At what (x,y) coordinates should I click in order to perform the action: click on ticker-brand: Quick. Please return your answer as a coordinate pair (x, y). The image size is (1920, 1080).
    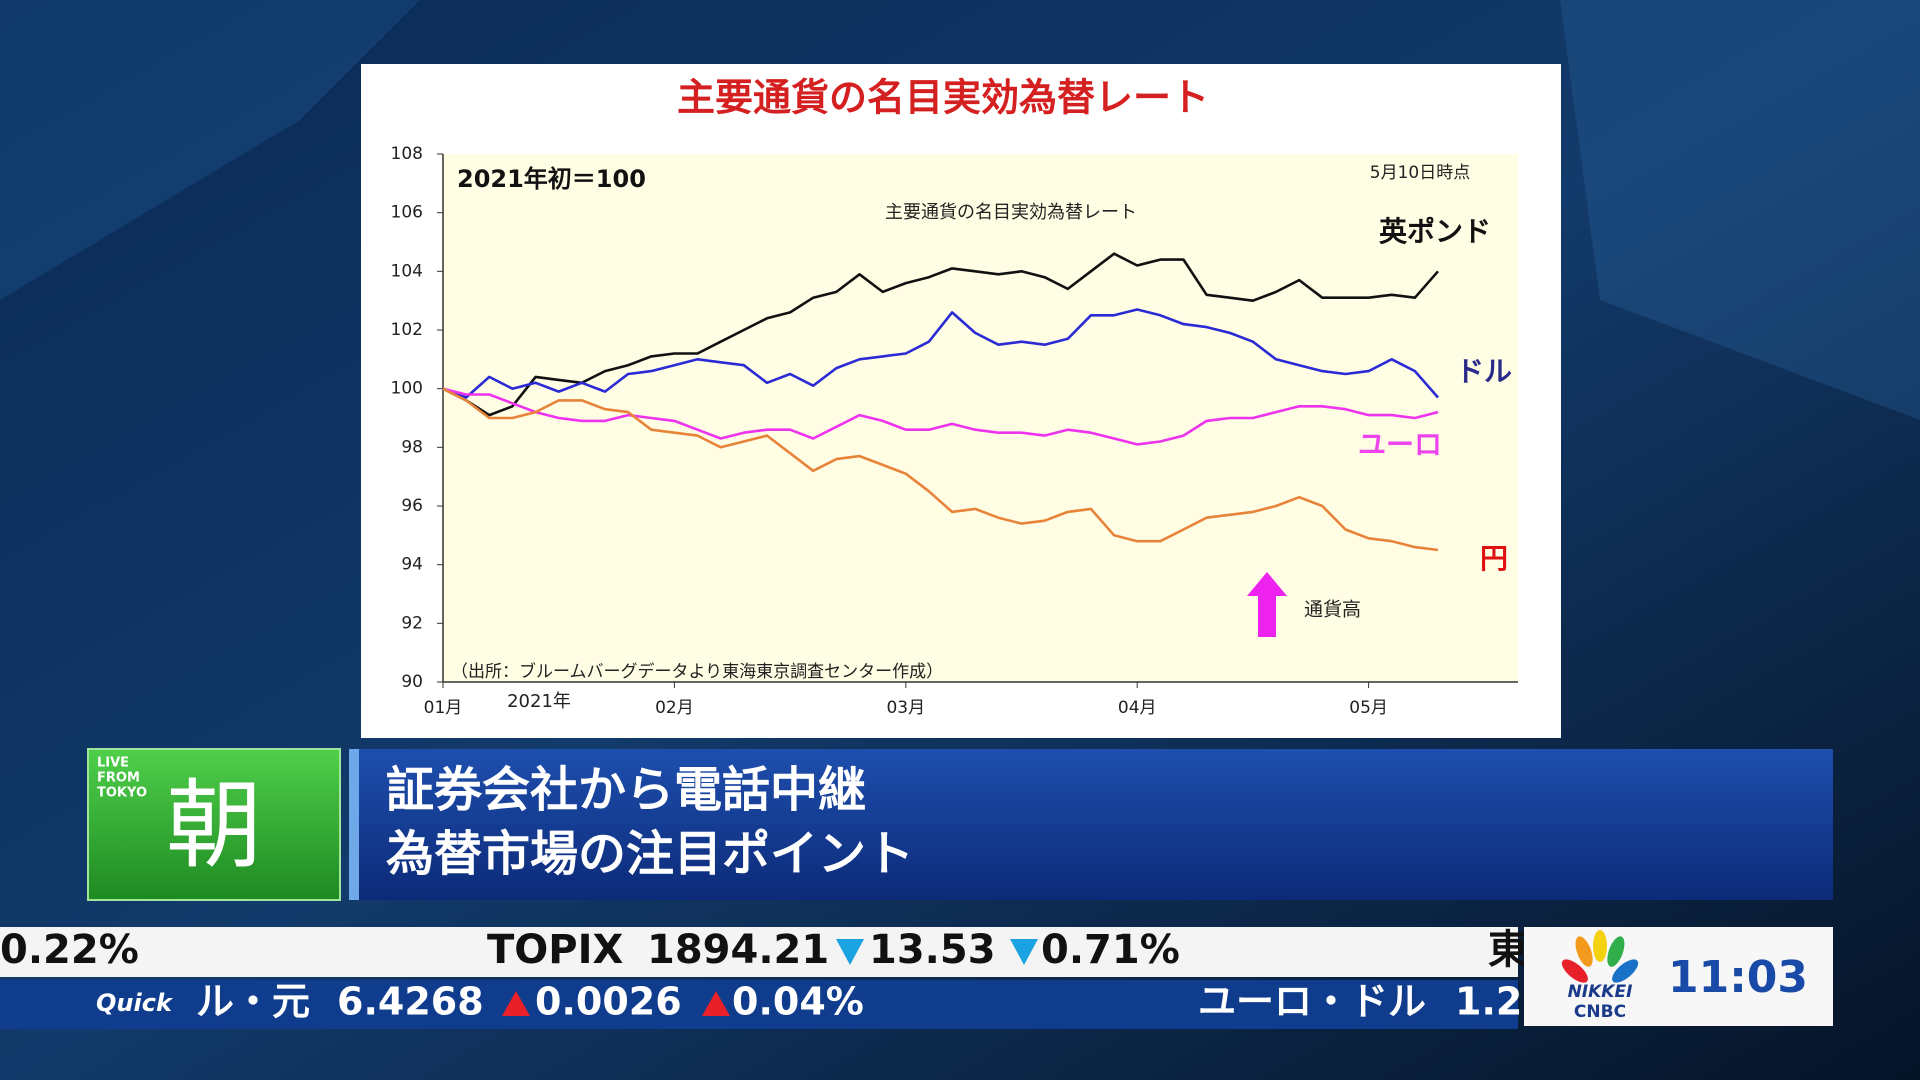
    Looking at the image, I should click on (135, 1003).